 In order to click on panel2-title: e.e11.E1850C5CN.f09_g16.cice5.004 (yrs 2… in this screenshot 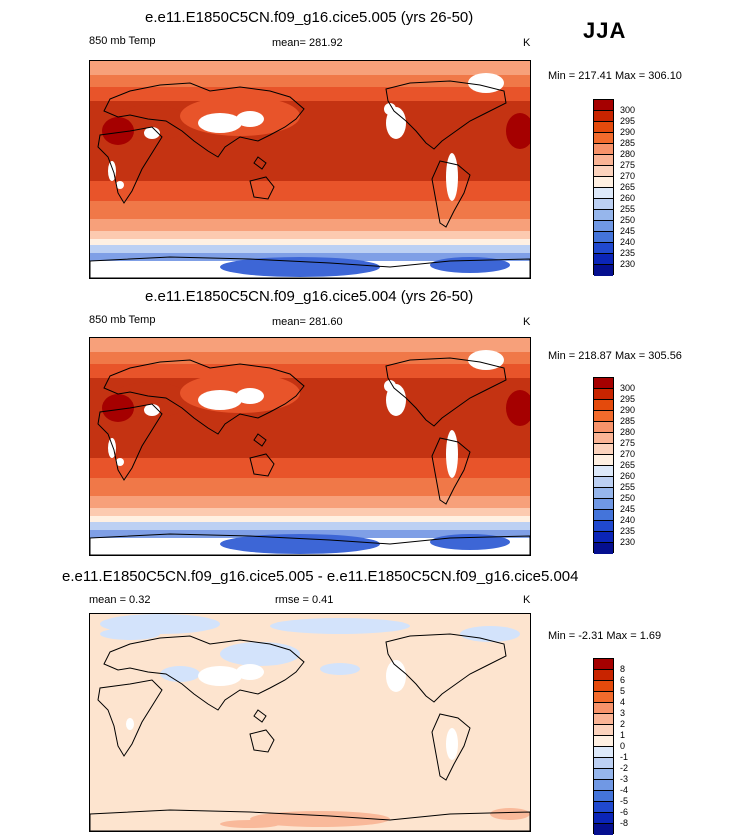, I will do `click(309, 296)`.